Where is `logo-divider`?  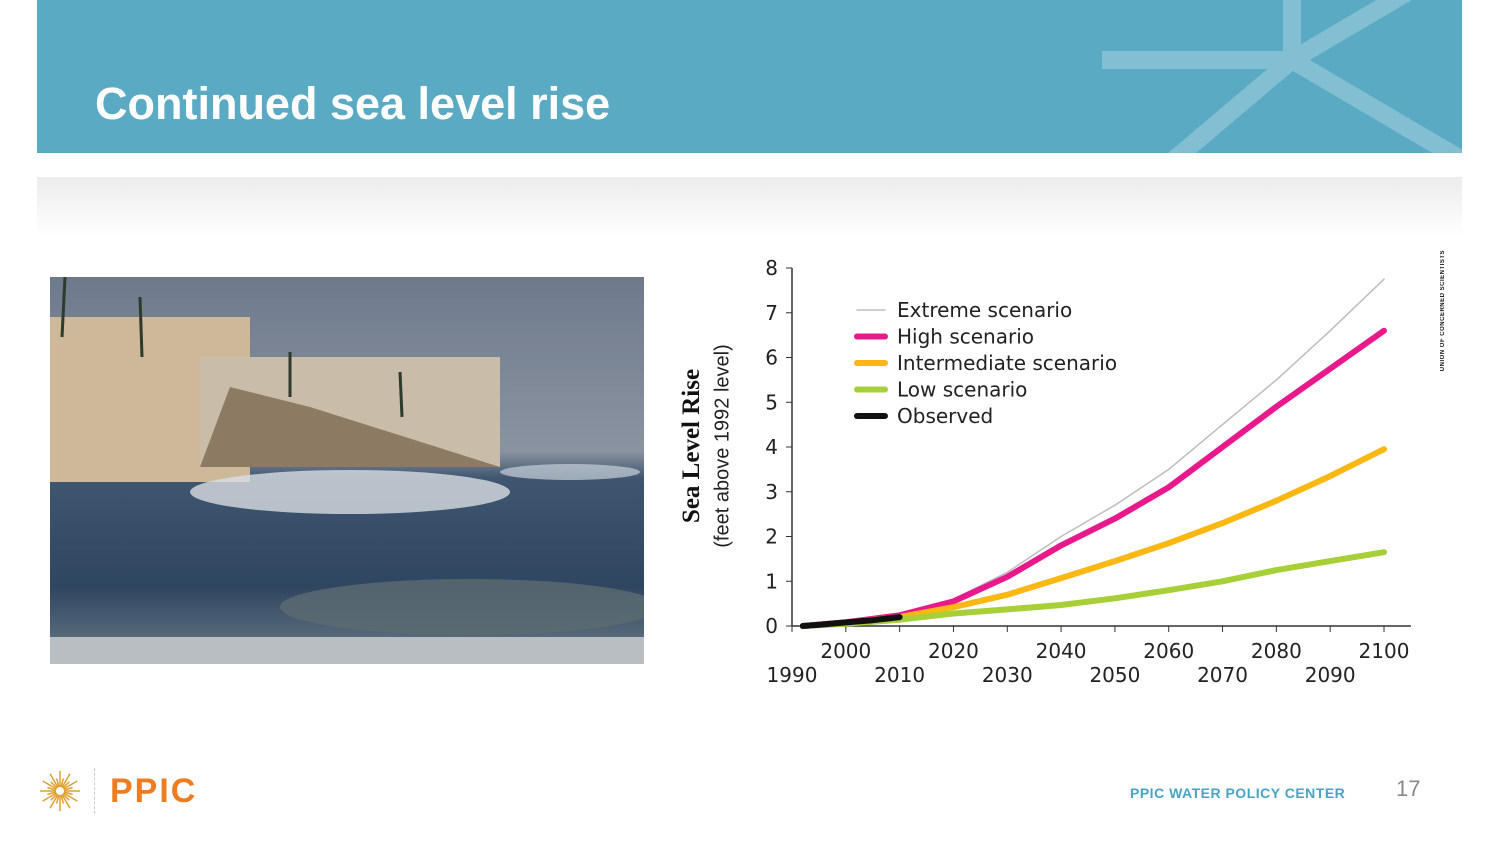
logo-divider is located at coordinates (95, 791).